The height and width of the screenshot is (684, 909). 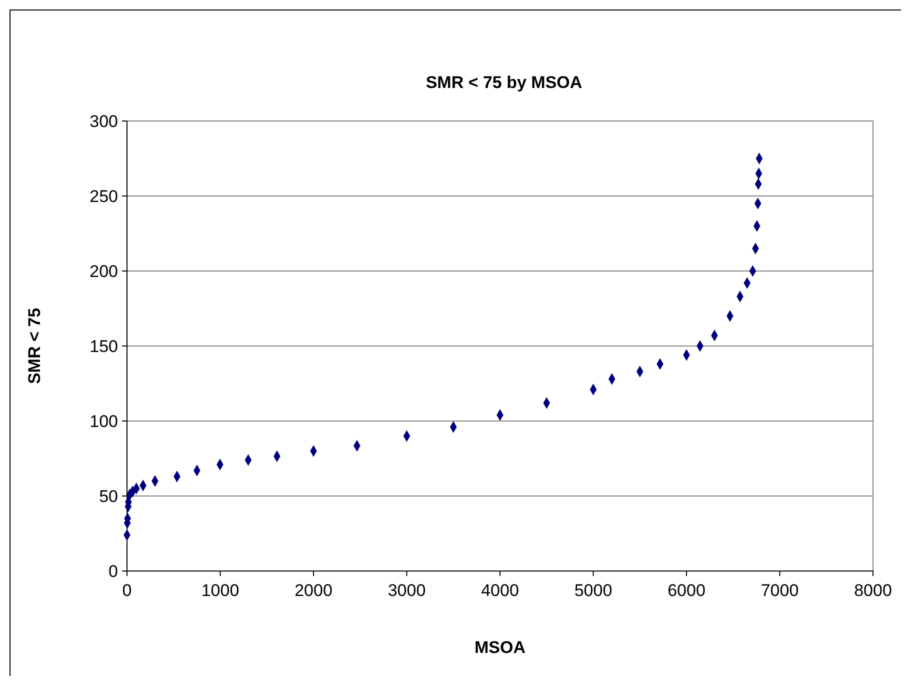 What do you see at coordinates (104, 421) in the screenshot?
I see `y-tick-label: 100` at bounding box center [104, 421].